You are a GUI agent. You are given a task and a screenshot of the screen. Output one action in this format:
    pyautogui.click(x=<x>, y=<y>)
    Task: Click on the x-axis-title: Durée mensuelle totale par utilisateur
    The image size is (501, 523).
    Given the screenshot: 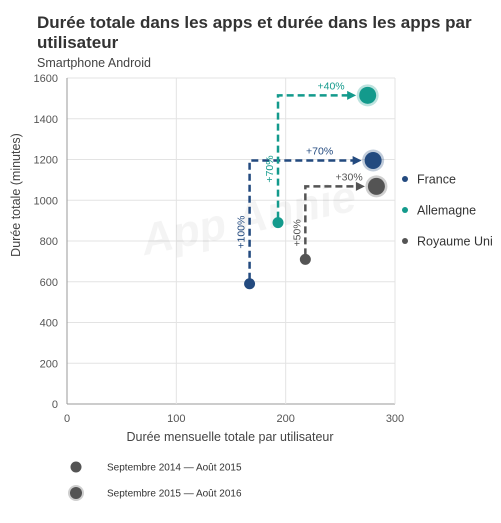 What is the action you would take?
    pyautogui.click(x=229, y=437)
    